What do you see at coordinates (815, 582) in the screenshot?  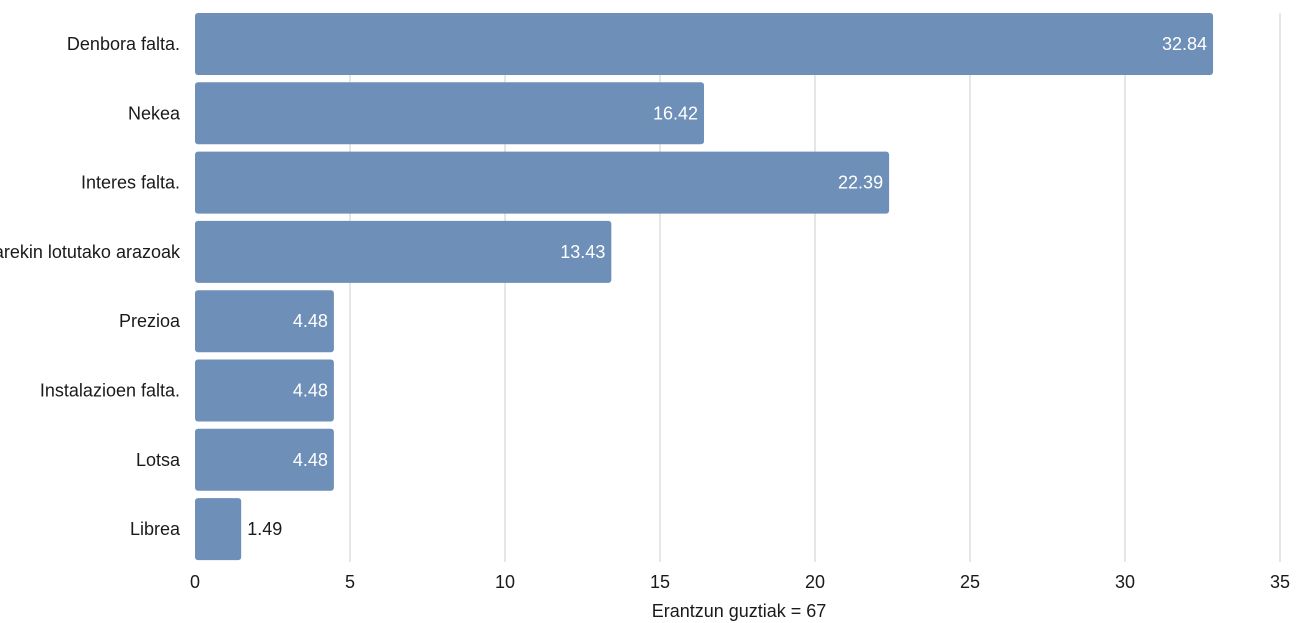 I see `x-tick-label: 20` at bounding box center [815, 582].